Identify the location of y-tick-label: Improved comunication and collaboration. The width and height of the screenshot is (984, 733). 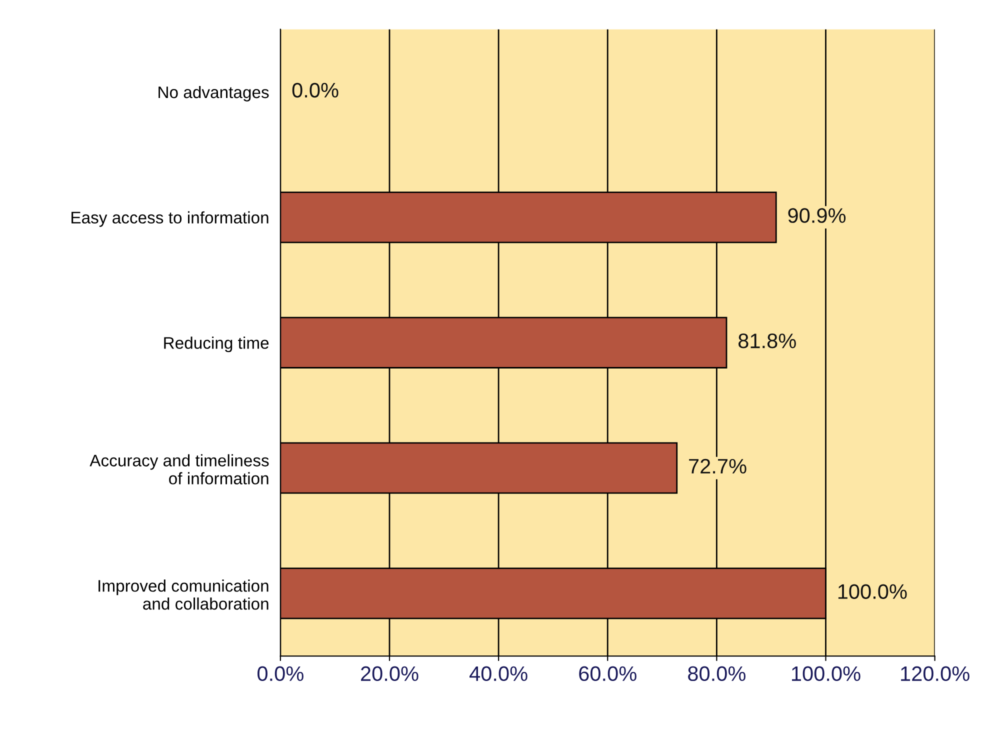
(183, 595).